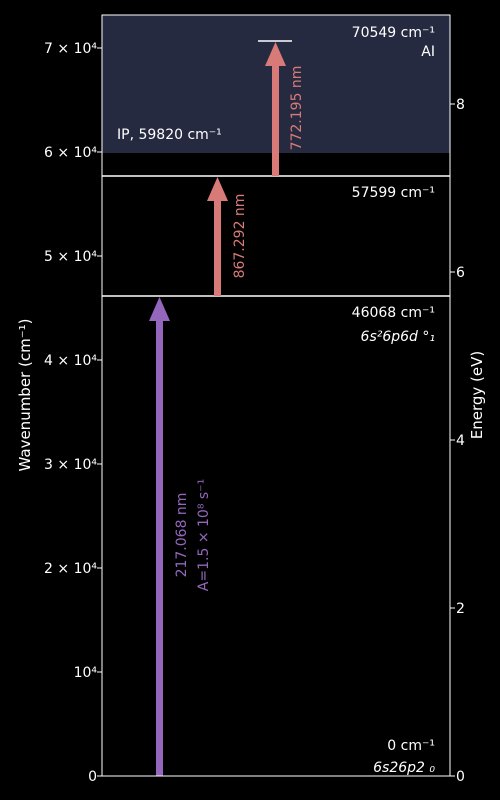 The width and height of the screenshot is (500, 800). I want to click on right-tick-6: 6, so click(457, 273).